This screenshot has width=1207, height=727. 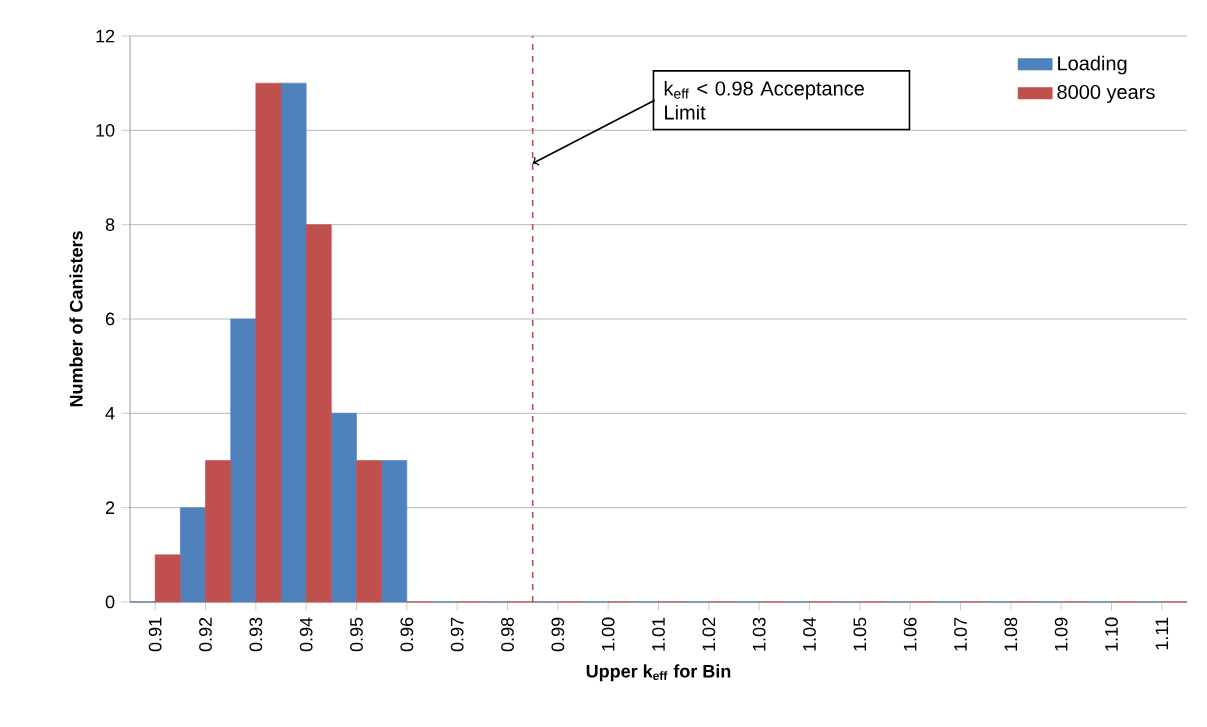 What do you see at coordinates (110, 507) in the screenshot?
I see `y-tick-label: 2` at bounding box center [110, 507].